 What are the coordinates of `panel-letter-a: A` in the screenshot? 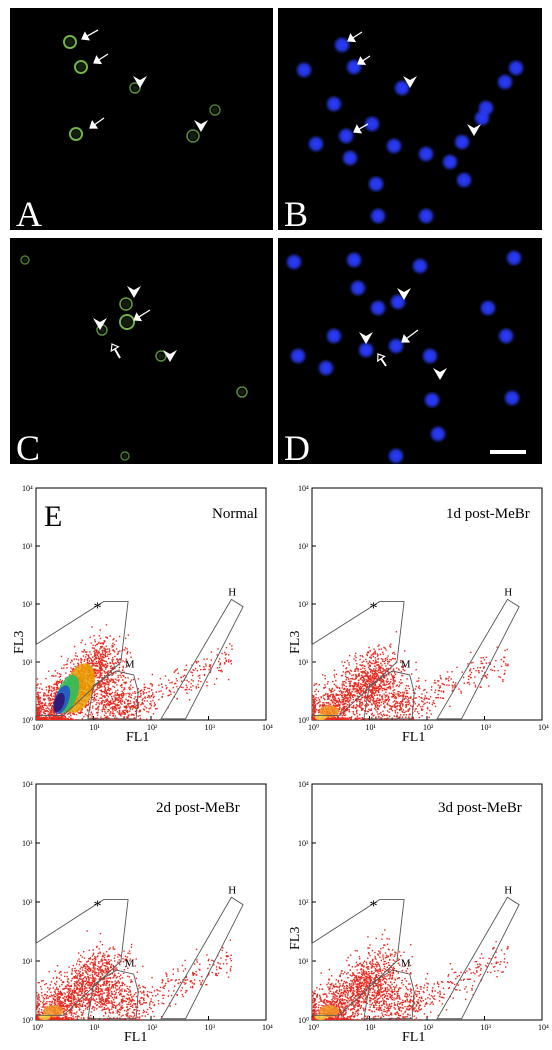 It's located at (29, 212).